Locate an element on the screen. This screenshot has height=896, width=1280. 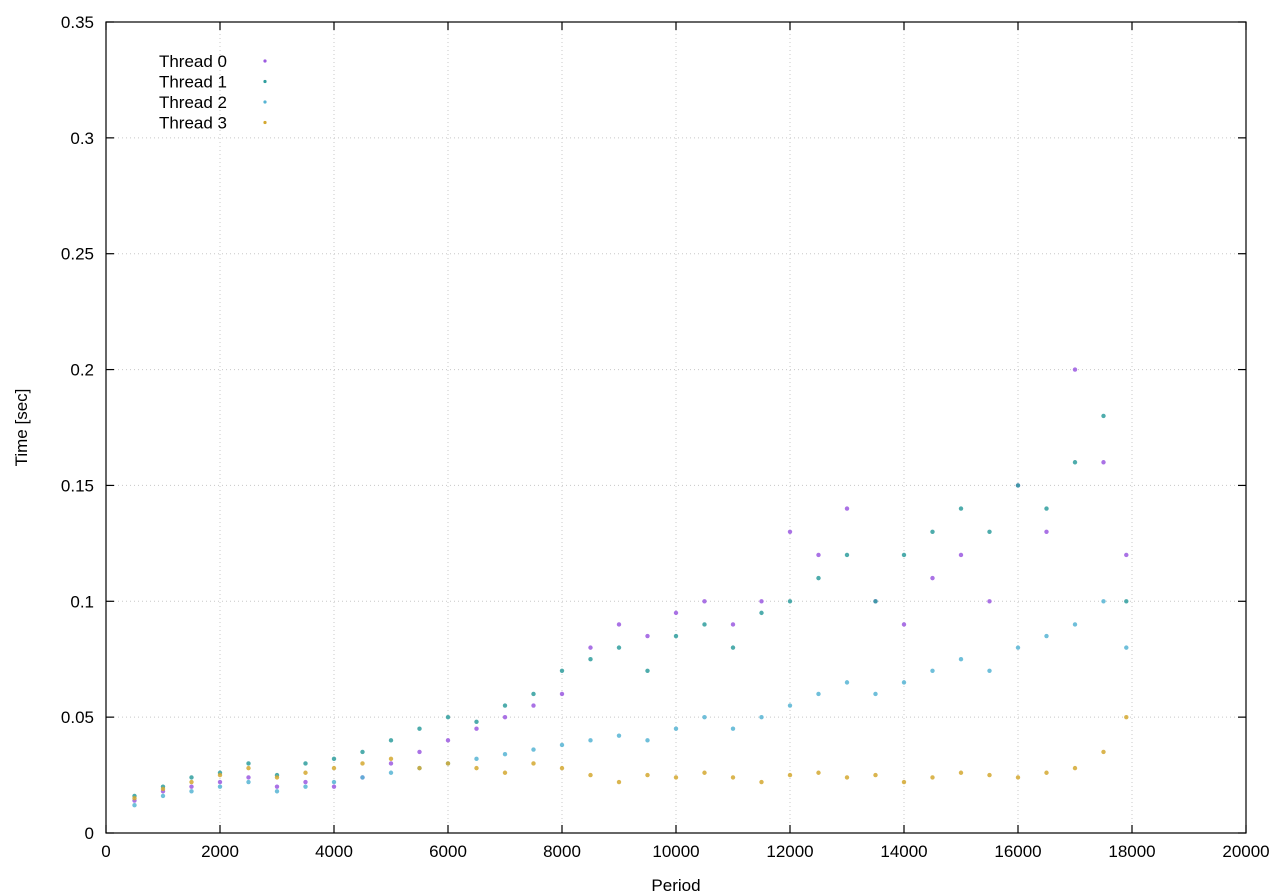
x-tick-label: 10000 is located at coordinates (675, 851).